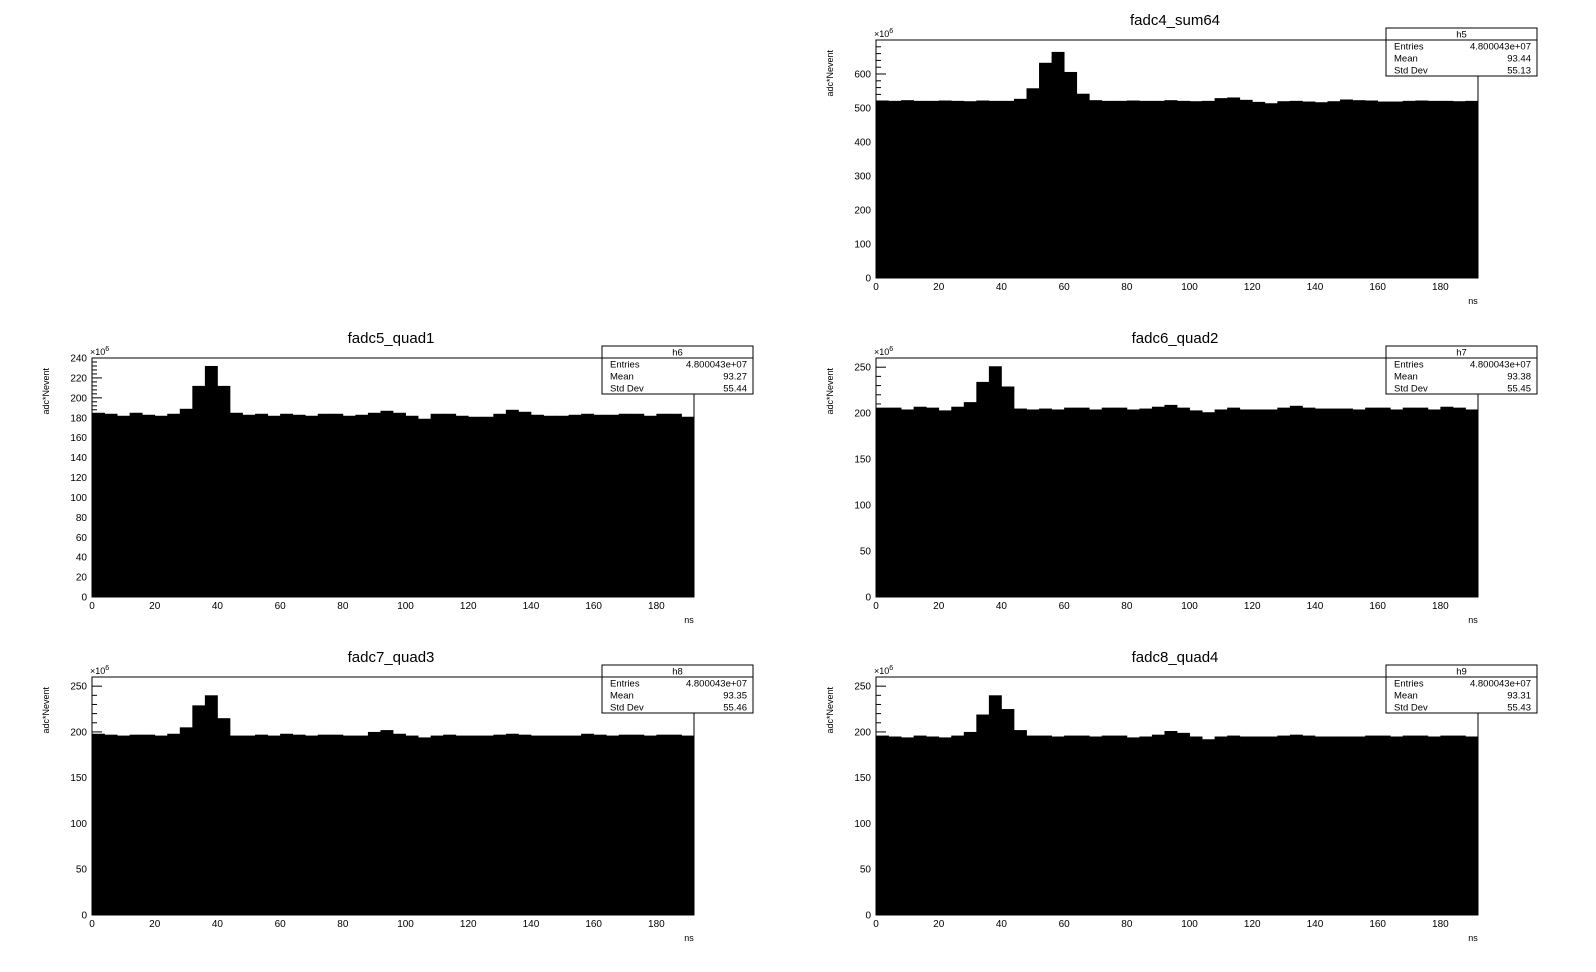 The height and width of the screenshot is (972, 1596). I want to click on y-tick-label: 80, so click(82, 518).